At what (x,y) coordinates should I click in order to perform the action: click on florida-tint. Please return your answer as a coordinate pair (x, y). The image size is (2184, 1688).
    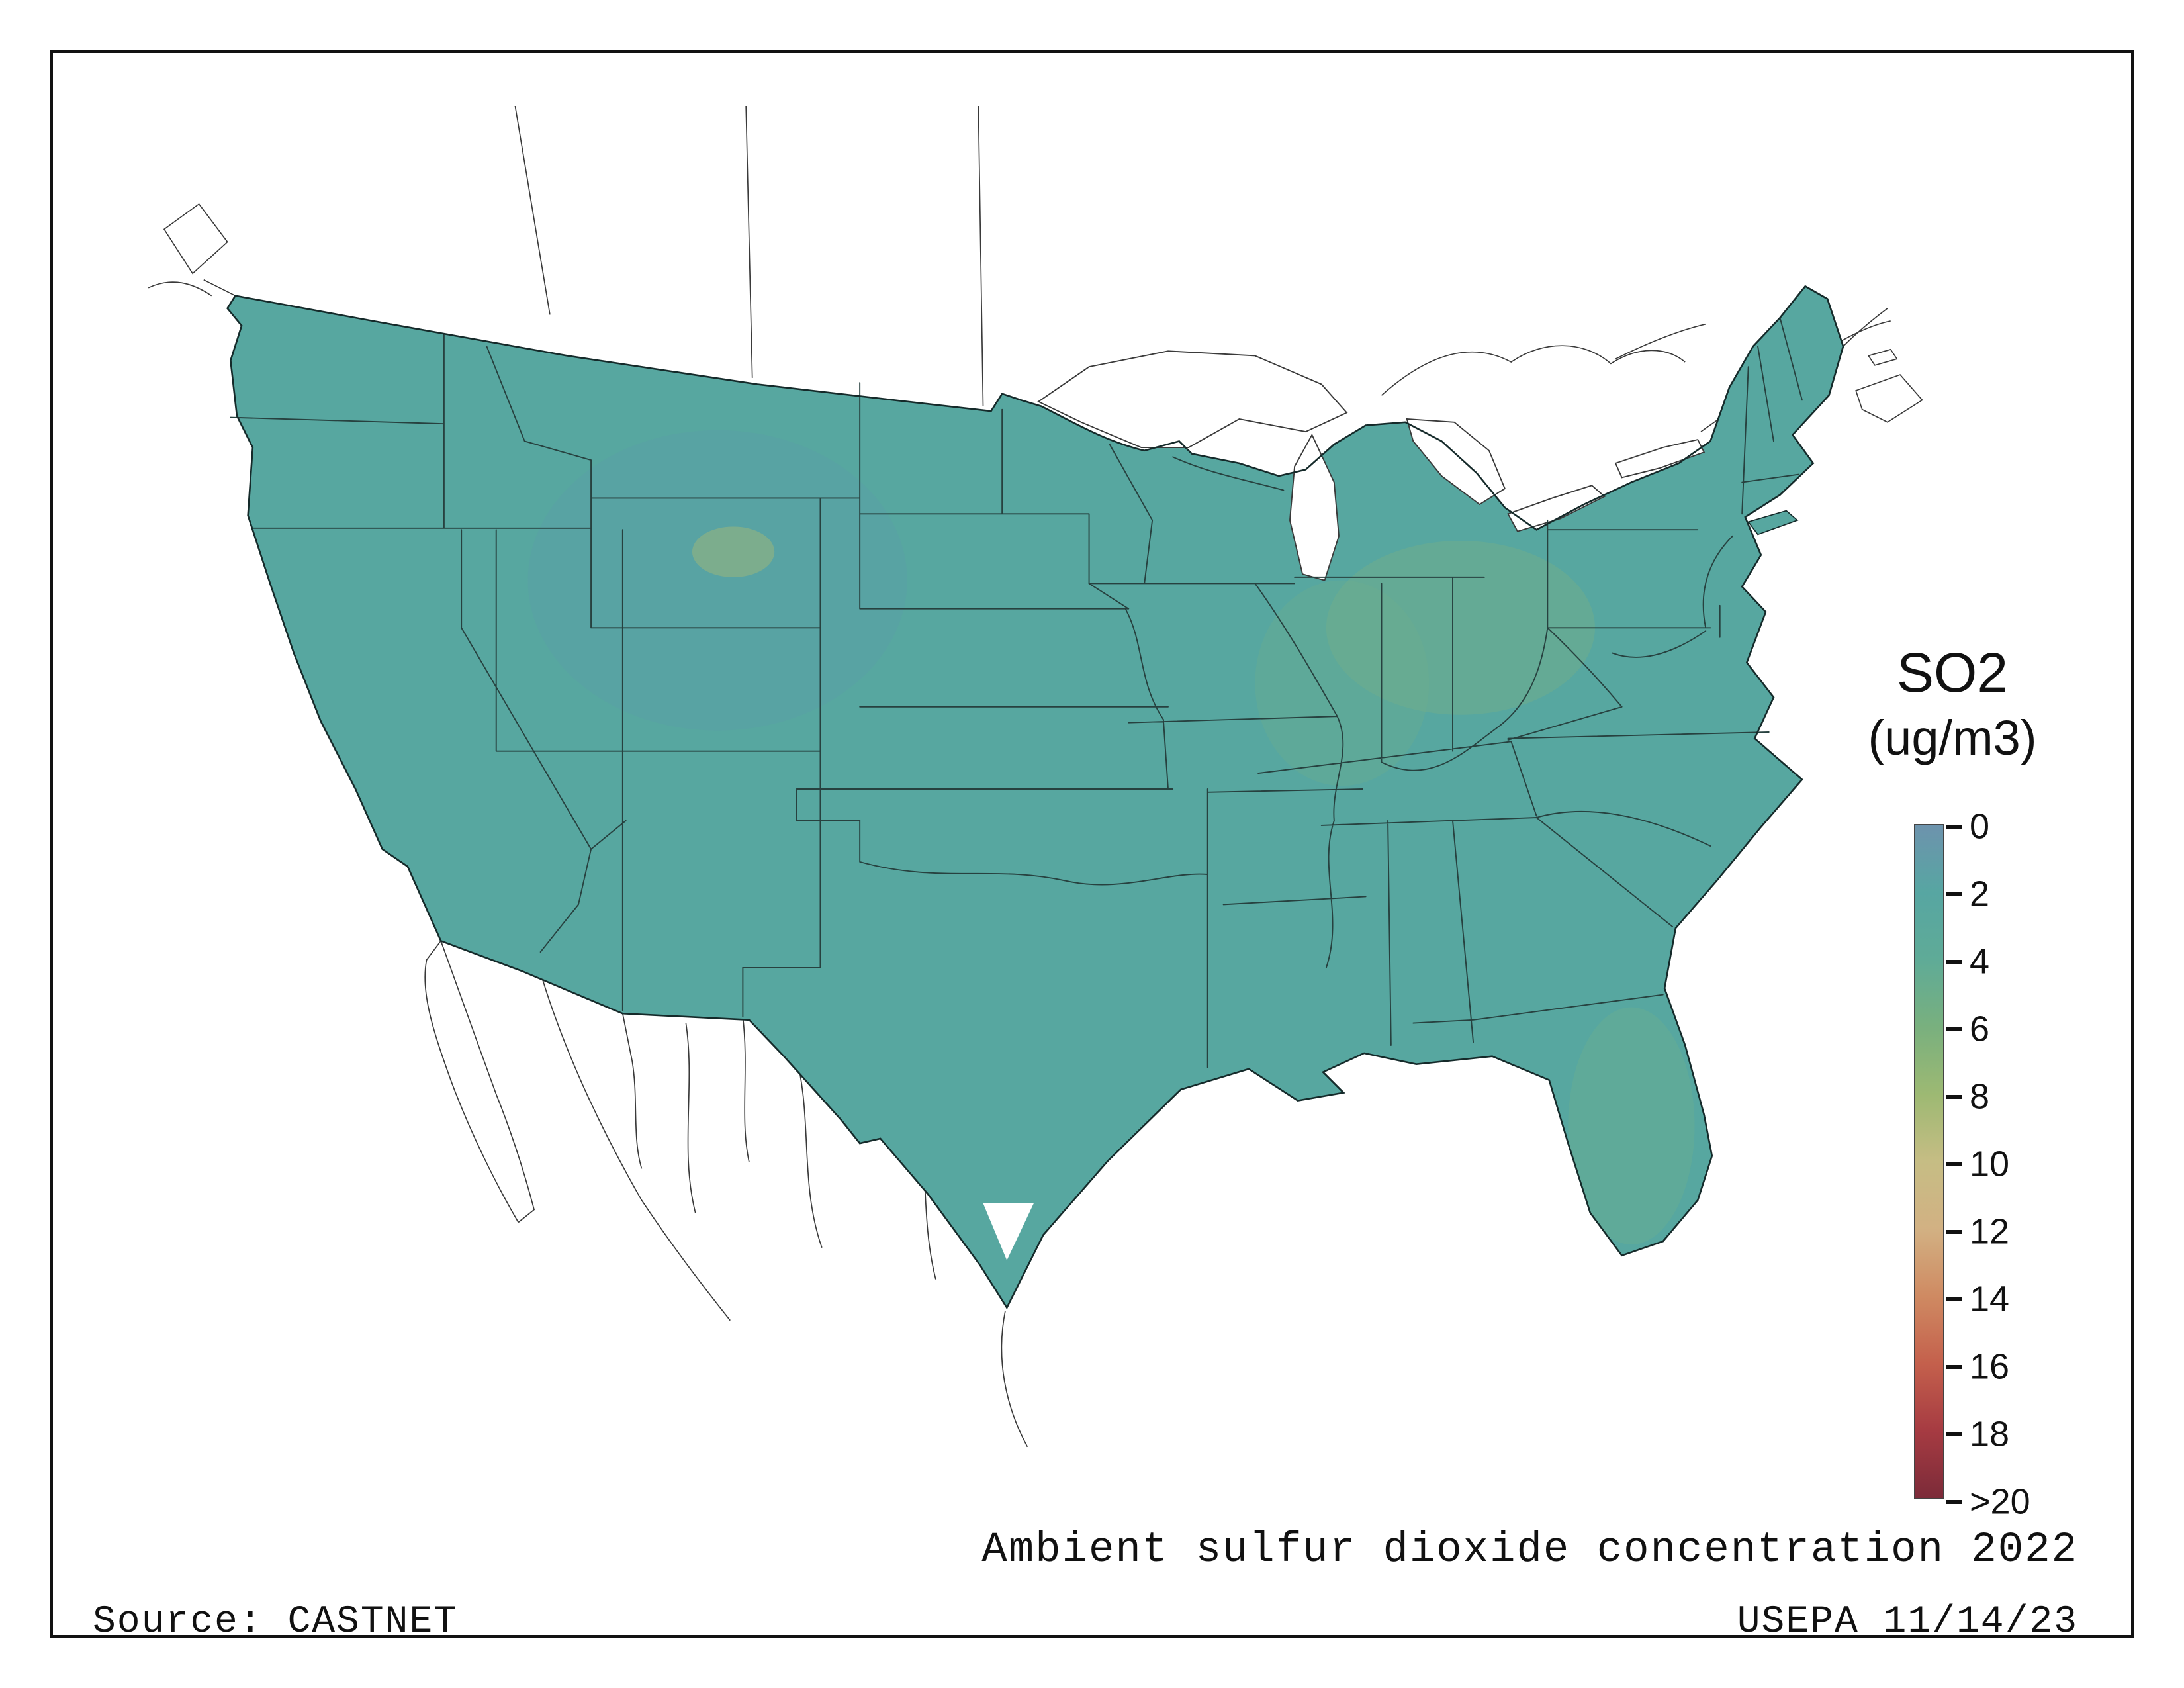
    Looking at the image, I should click on (1632, 1125).